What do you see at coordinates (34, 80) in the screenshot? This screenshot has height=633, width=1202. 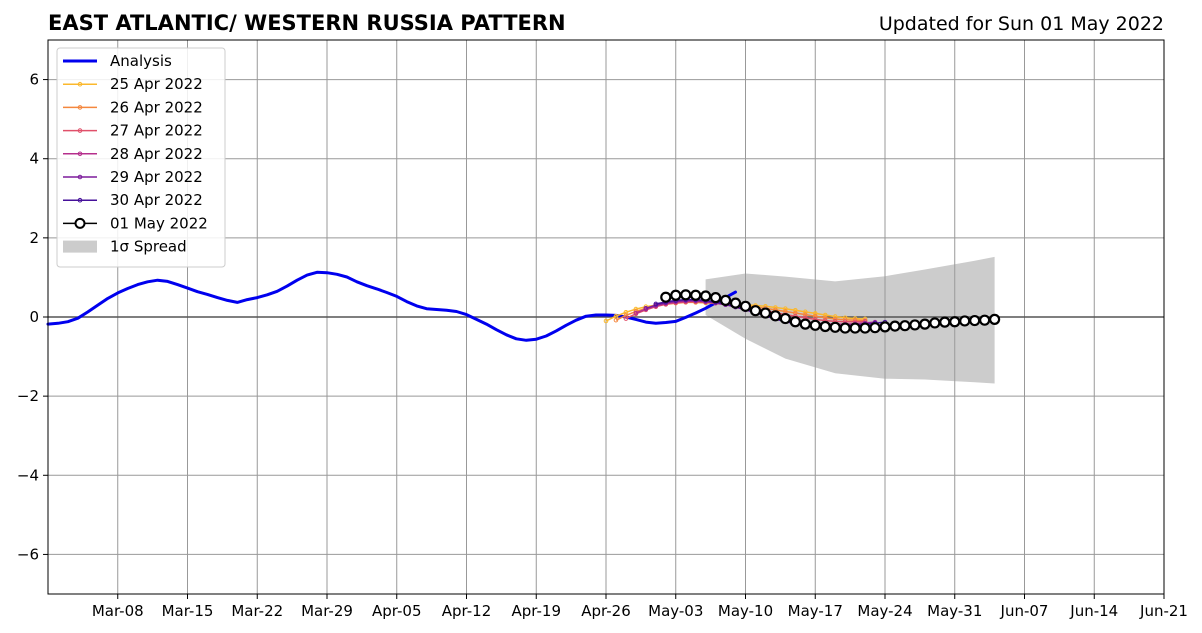 I see `y-tick-label: 6` at bounding box center [34, 80].